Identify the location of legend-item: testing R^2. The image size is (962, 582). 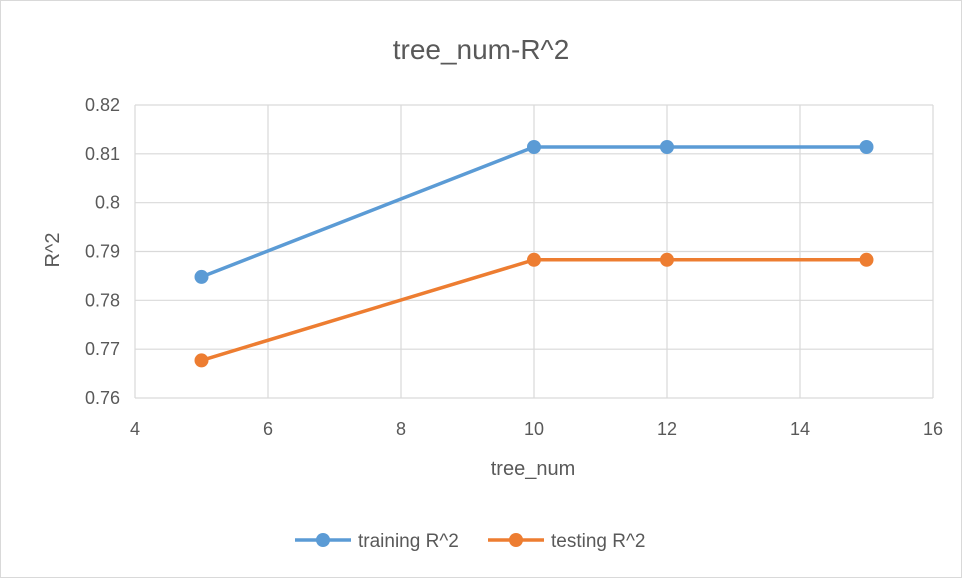
(566, 541).